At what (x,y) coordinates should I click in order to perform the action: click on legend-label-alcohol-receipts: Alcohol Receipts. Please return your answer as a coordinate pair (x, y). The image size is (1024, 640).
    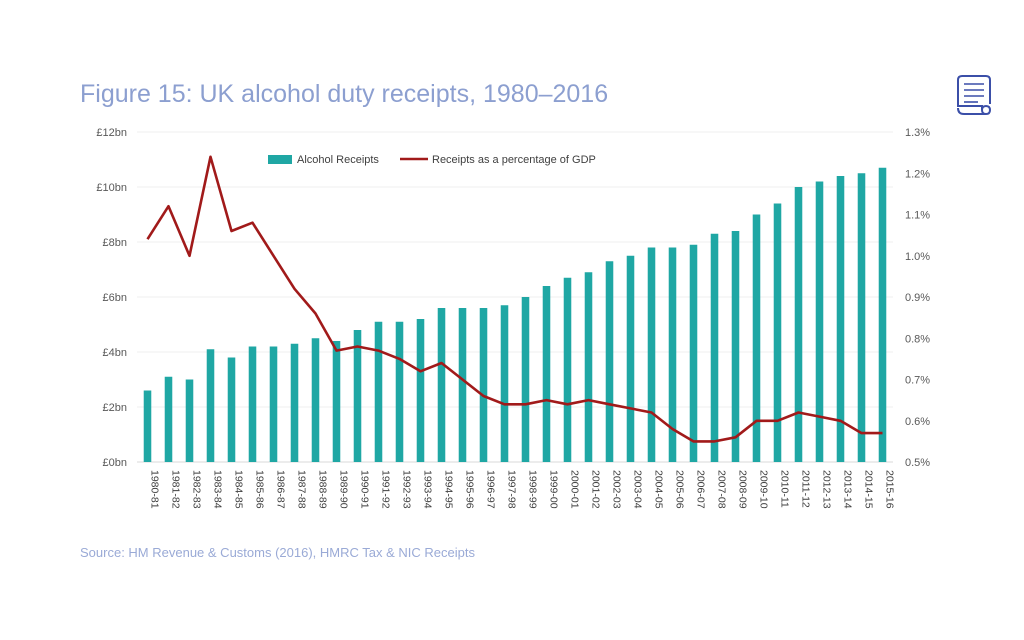
    Looking at the image, I should click on (338, 160).